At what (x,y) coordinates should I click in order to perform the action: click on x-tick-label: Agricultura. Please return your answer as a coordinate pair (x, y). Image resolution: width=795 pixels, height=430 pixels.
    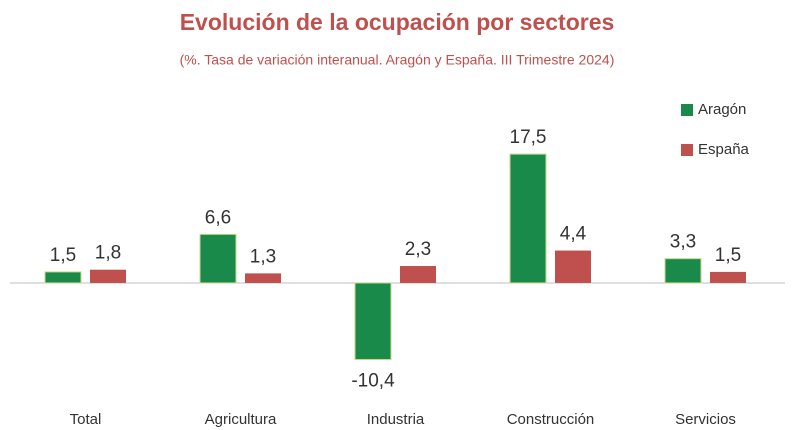
    Looking at the image, I should click on (241, 419).